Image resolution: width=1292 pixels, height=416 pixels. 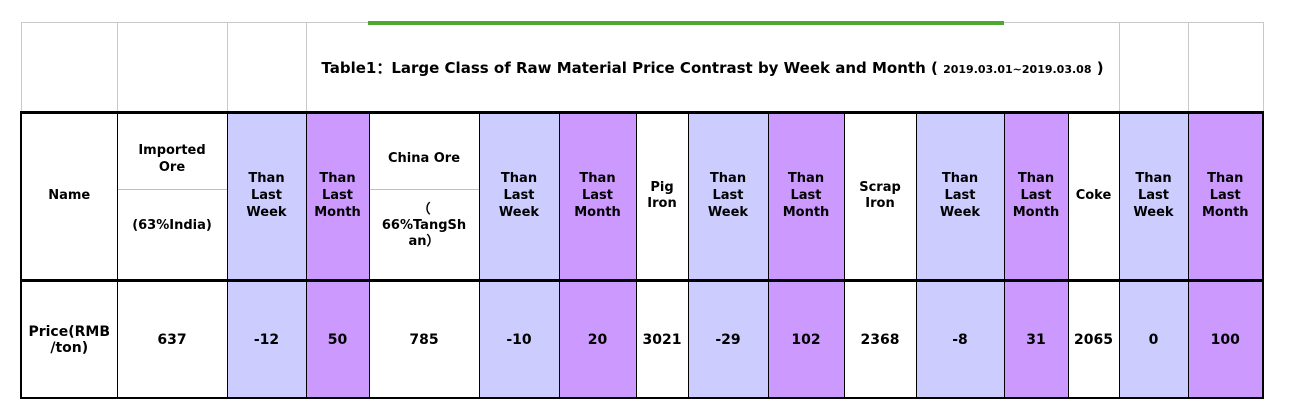 What do you see at coordinates (686, 23) in the screenshot?
I see `green-accent-line` at bounding box center [686, 23].